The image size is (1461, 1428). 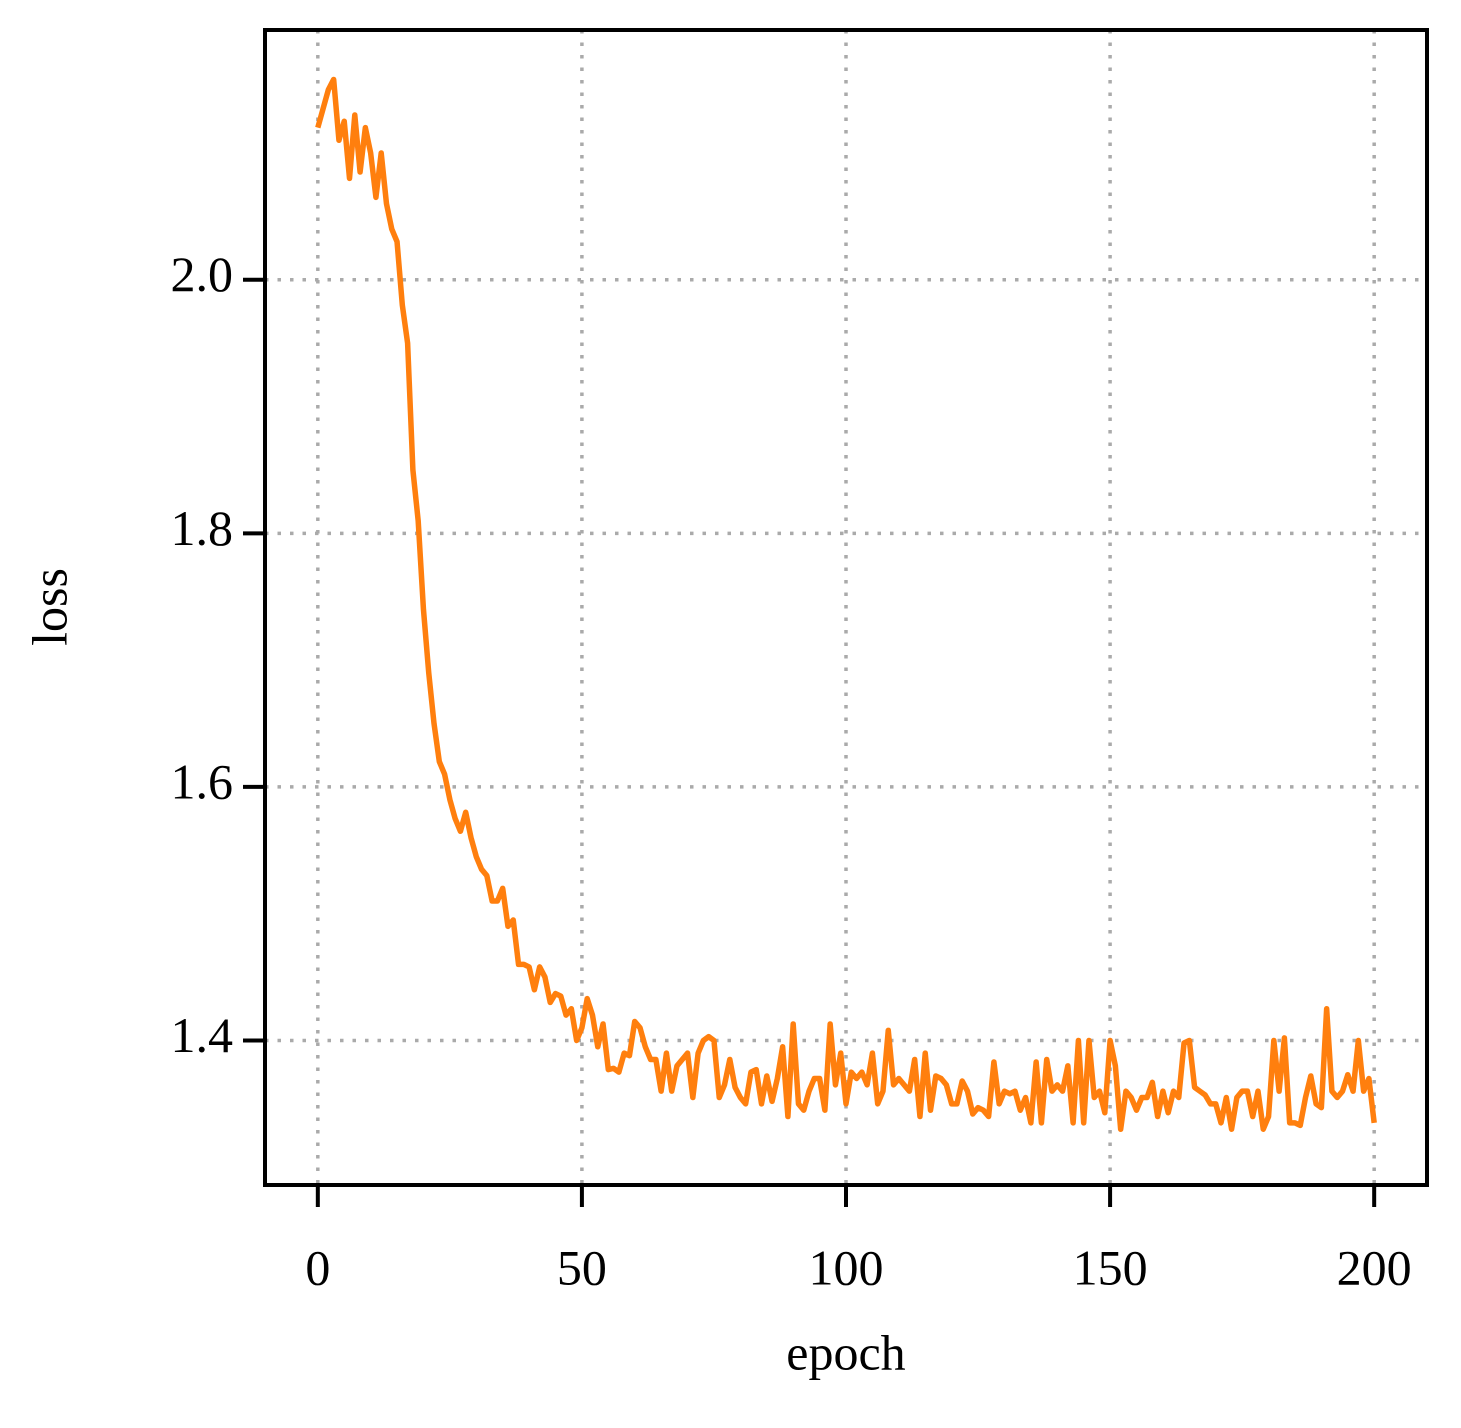 What do you see at coordinates (1110, 1267) in the screenshot?
I see `x-tick-label: 150` at bounding box center [1110, 1267].